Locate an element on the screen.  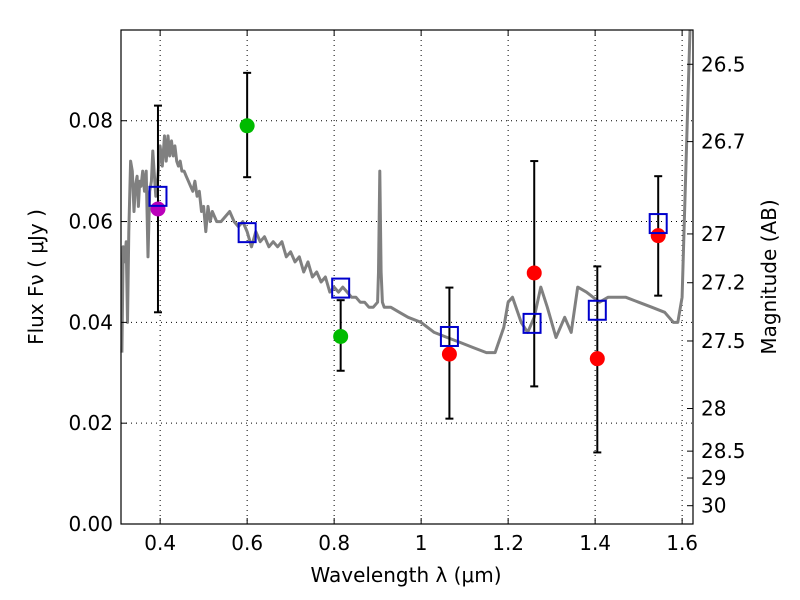
y-axis-label-right: Magnitude (AB) is located at coordinates (769, 276).